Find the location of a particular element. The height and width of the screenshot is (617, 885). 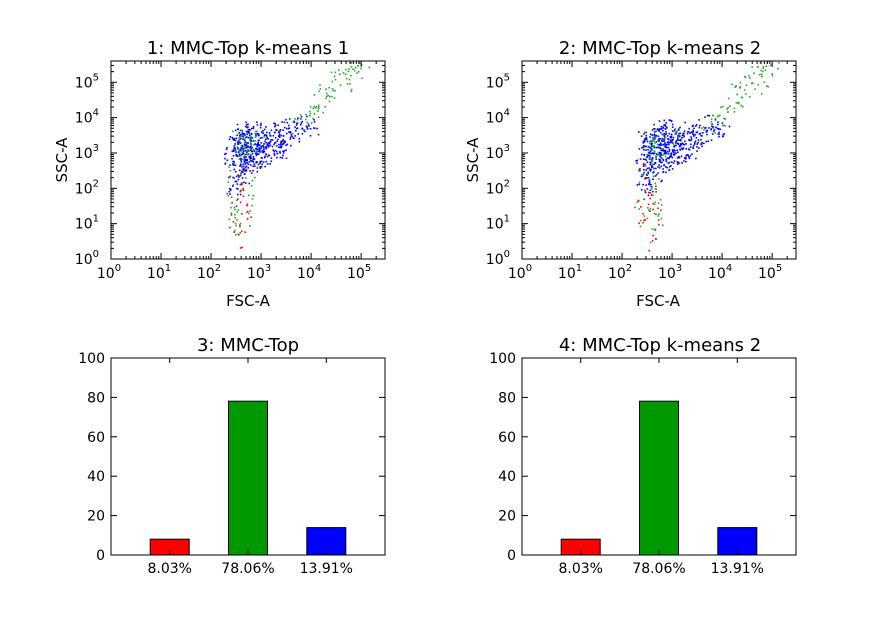

x-tick-exponent: 4 is located at coordinates (729, 268).